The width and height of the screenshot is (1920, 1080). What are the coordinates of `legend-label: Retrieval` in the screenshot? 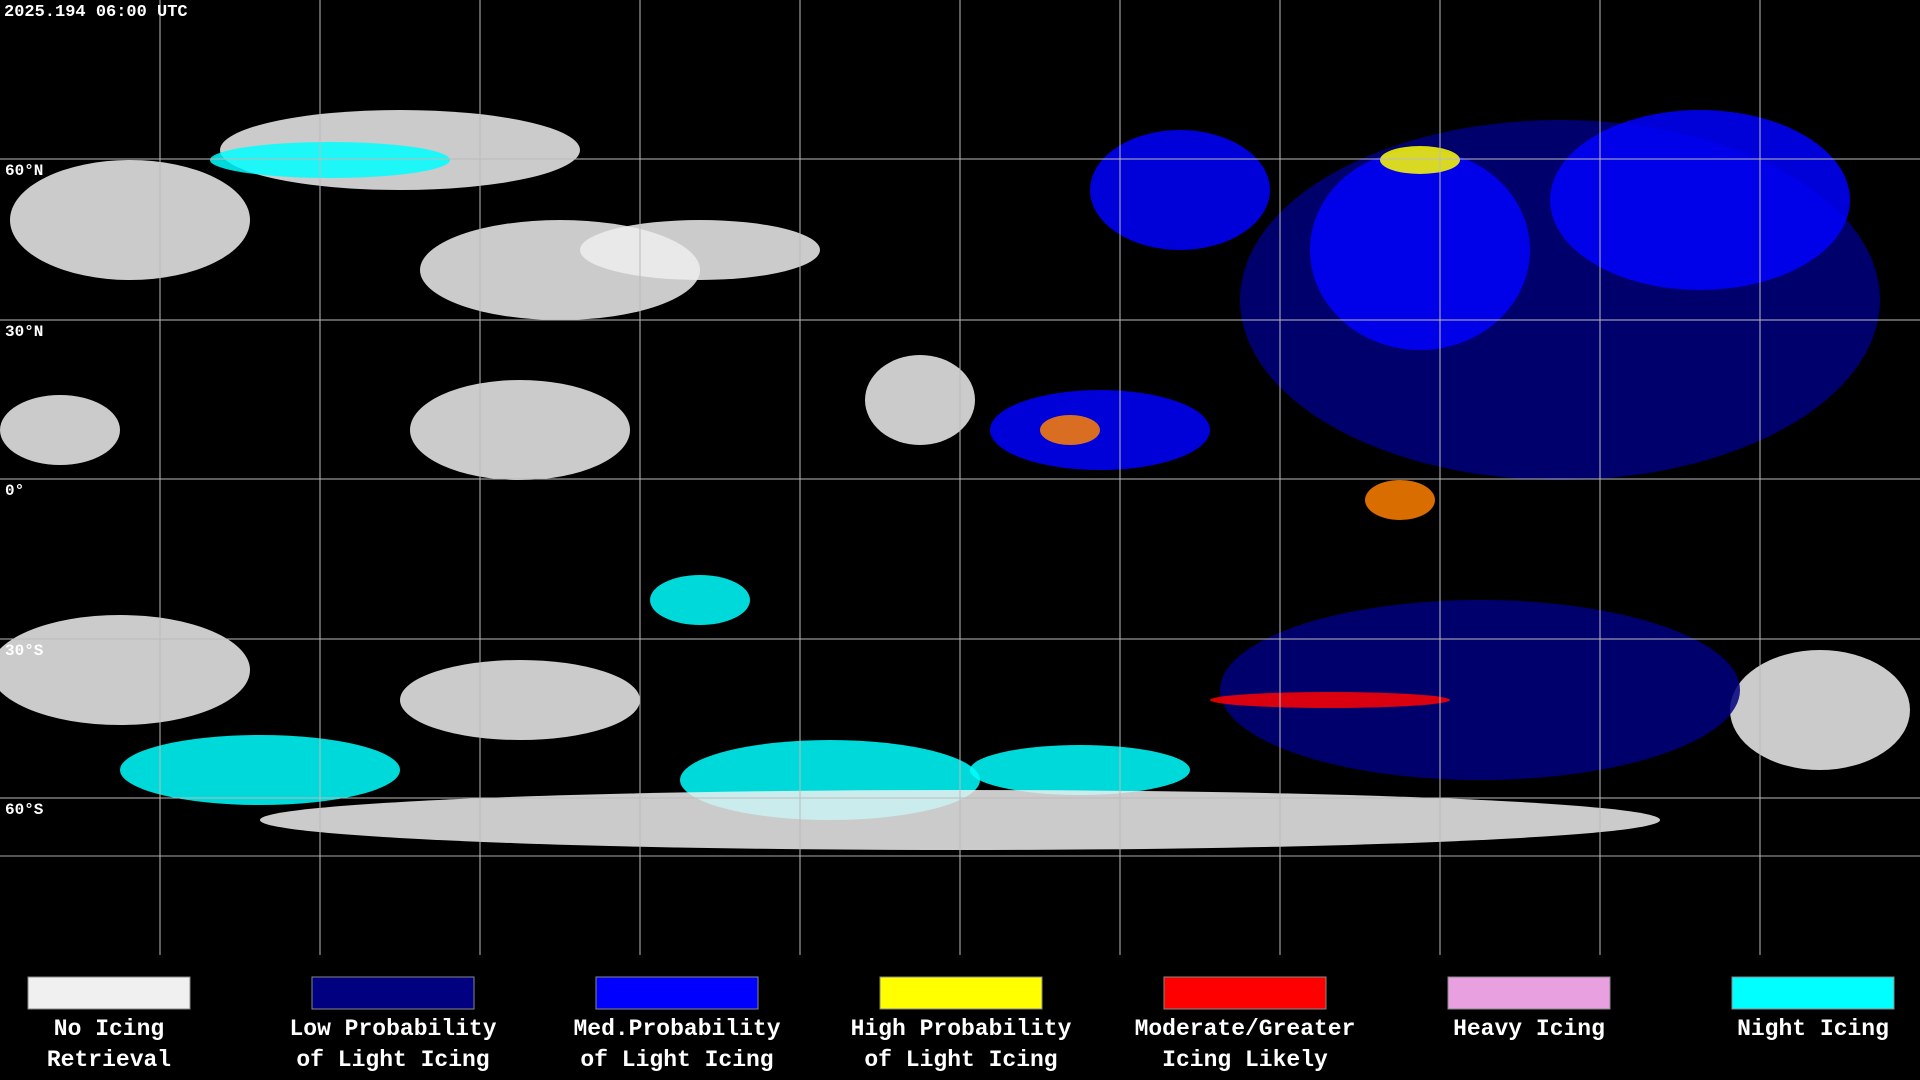 It's located at (109, 1060).